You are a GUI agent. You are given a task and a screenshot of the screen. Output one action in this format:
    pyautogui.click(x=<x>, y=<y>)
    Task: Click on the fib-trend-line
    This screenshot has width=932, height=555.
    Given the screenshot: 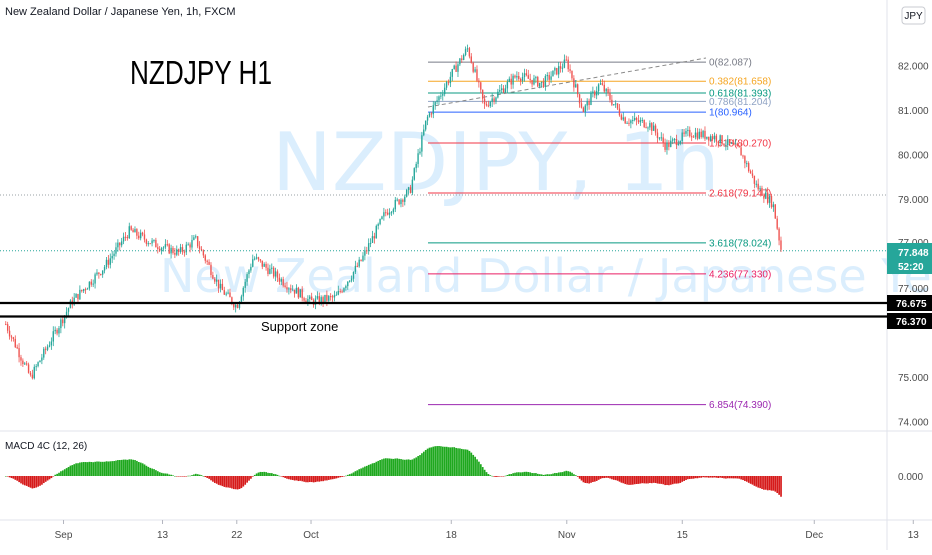 What is the action you would take?
    pyautogui.click(x=567, y=82)
    